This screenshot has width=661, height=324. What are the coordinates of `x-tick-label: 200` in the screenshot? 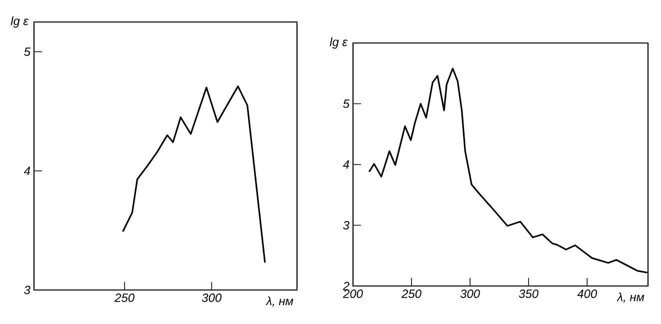 It's located at (352, 294).